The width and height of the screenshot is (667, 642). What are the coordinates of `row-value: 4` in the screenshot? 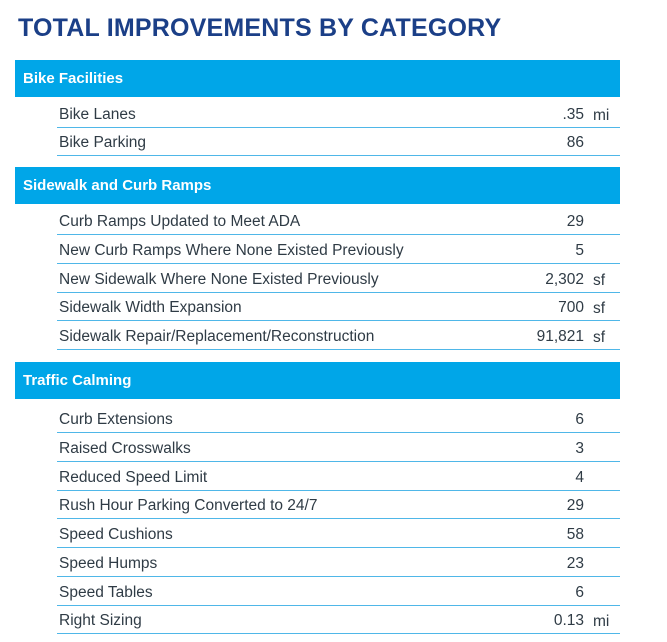 It's located at (579, 477).